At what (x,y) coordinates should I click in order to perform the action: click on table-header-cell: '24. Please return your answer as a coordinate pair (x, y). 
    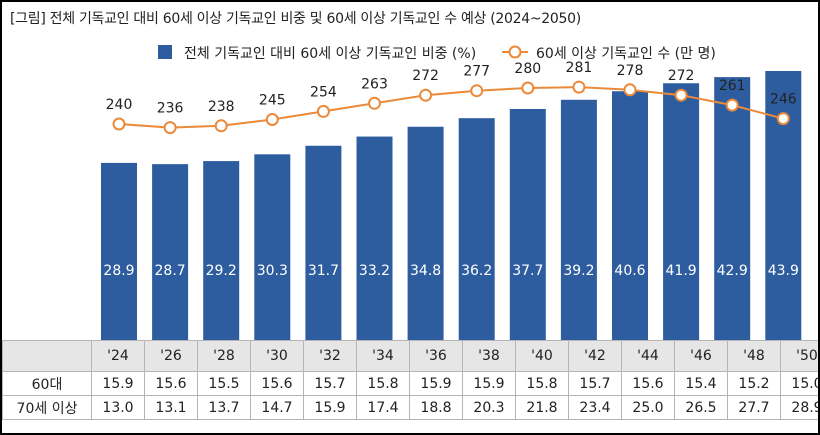
    Looking at the image, I should click on (118, 356).